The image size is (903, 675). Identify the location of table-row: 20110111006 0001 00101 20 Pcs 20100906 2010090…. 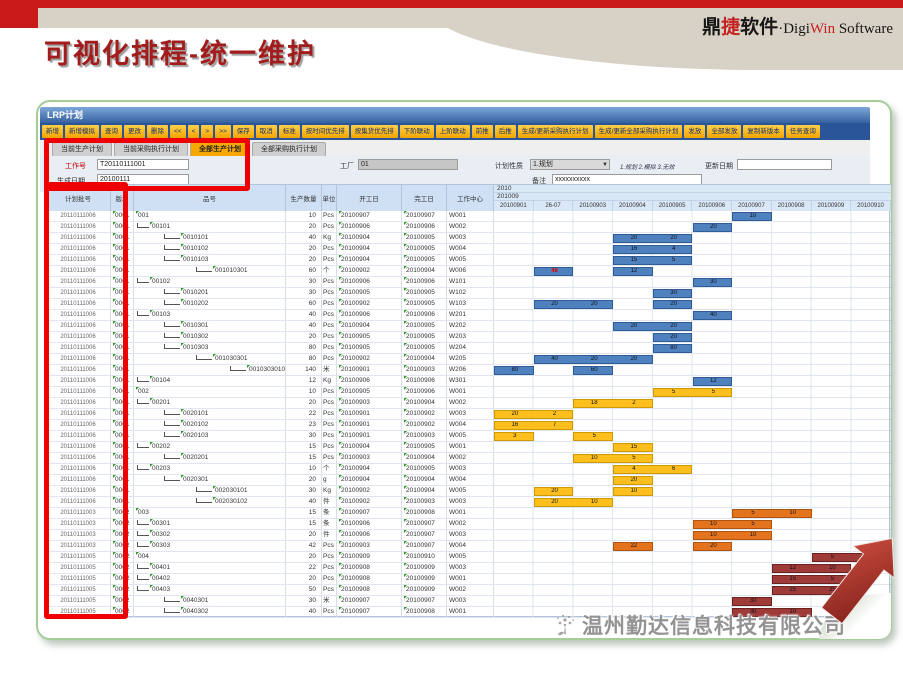
(468, 227).